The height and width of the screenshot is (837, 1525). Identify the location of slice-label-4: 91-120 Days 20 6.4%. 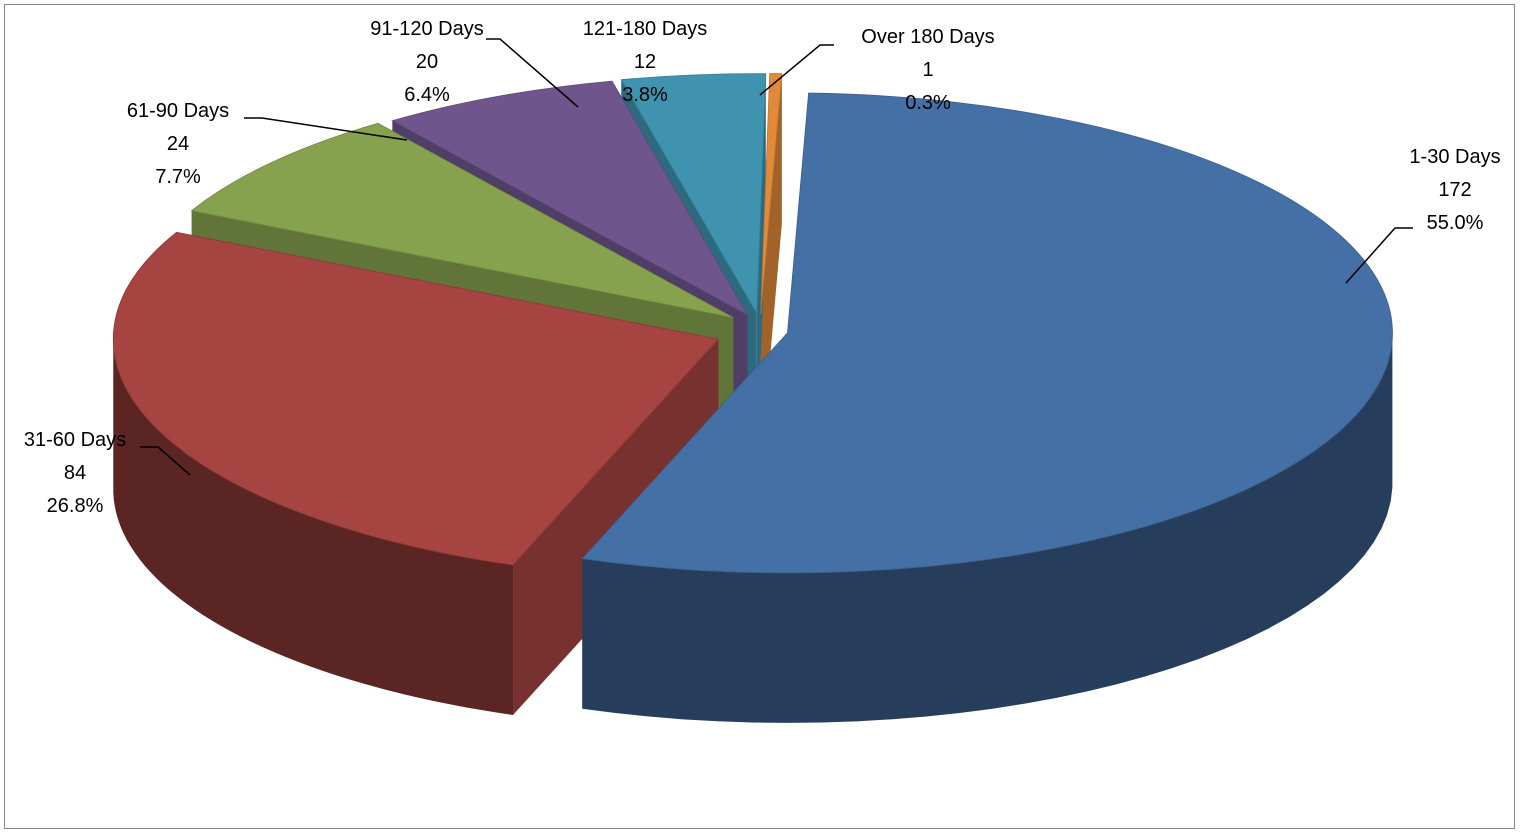
(426, 62).